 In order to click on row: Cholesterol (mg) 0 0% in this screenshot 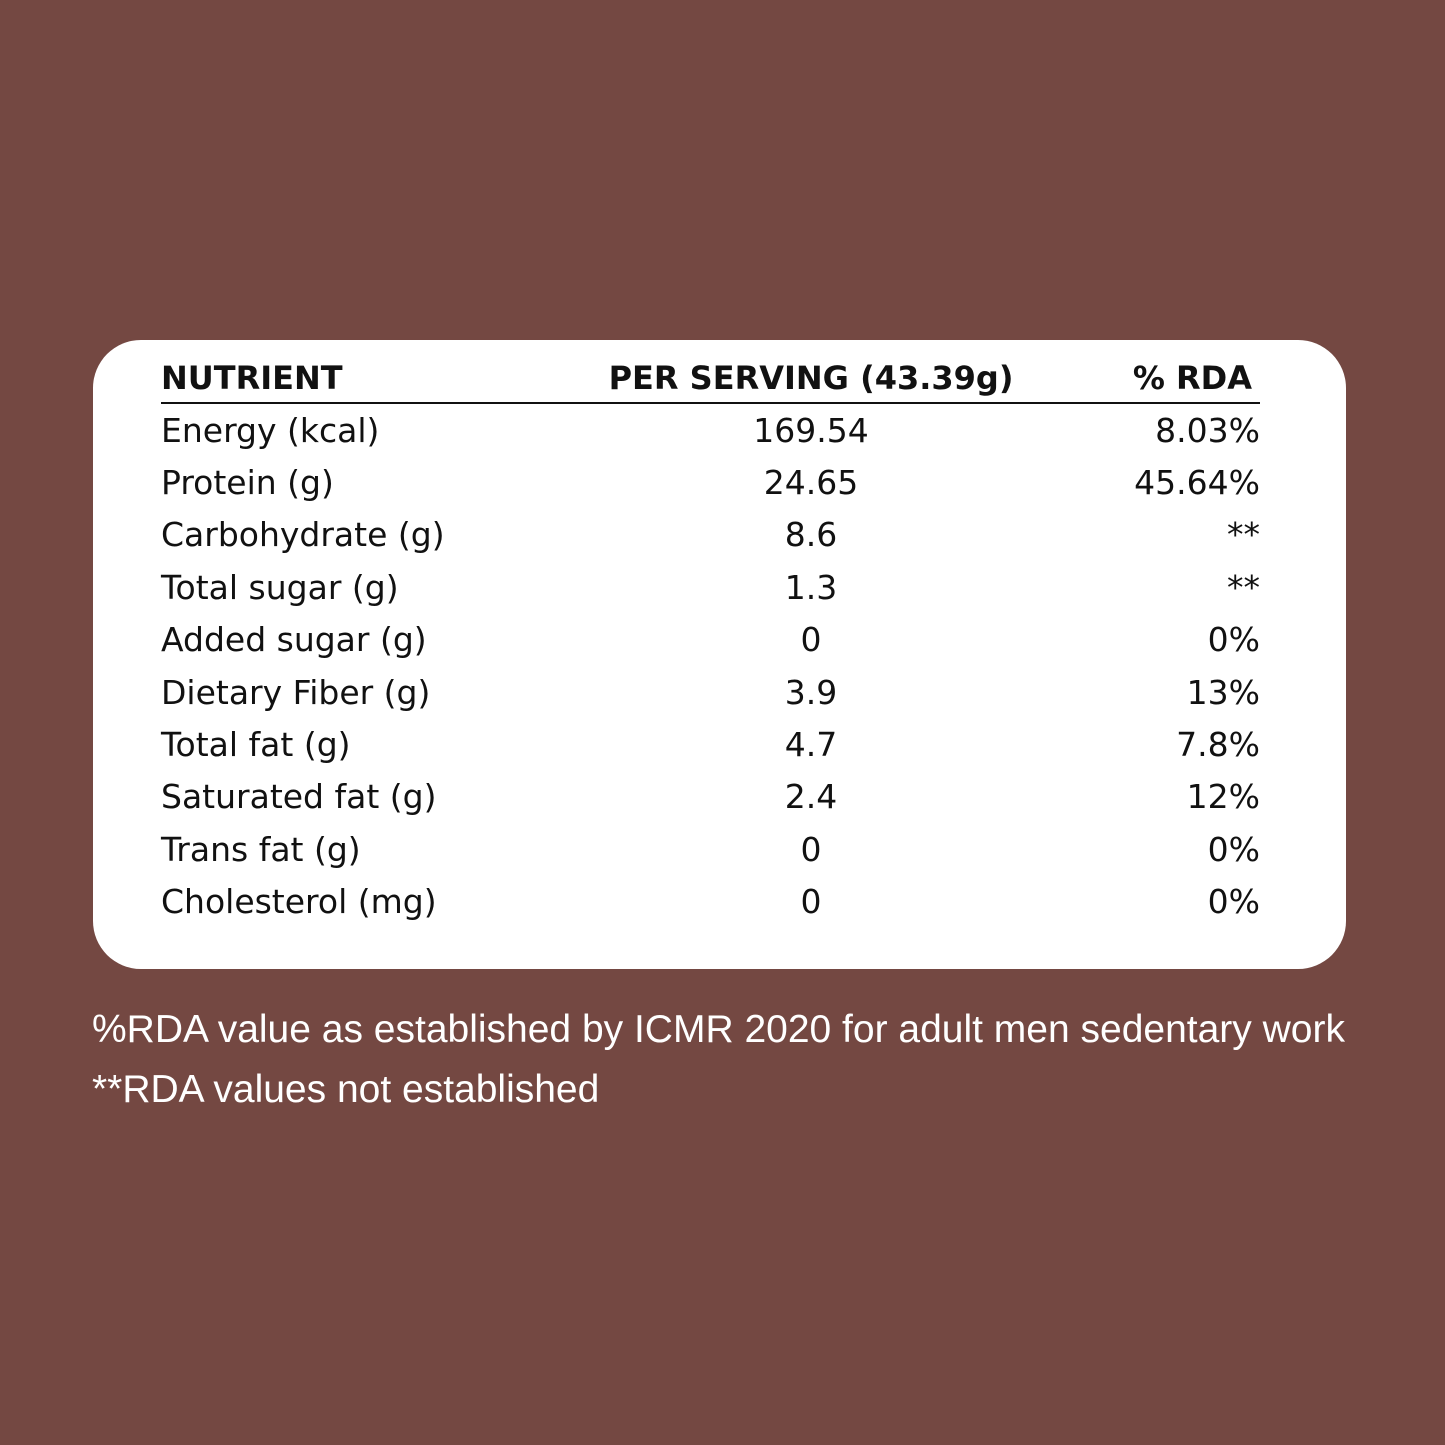, I will do `click(710, 902)`.